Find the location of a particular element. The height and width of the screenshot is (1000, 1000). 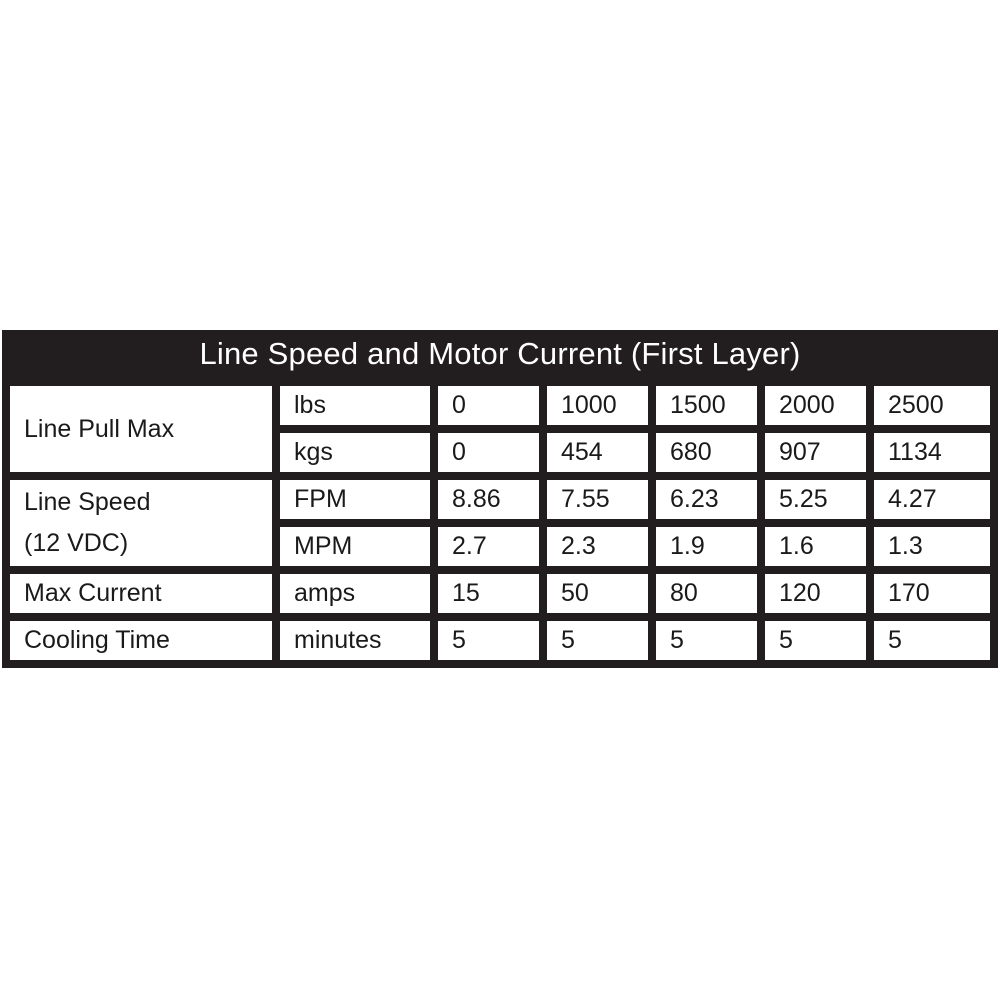

table-row: kgs 0 454 680 907 1134 is located at coordinates (500, 452).